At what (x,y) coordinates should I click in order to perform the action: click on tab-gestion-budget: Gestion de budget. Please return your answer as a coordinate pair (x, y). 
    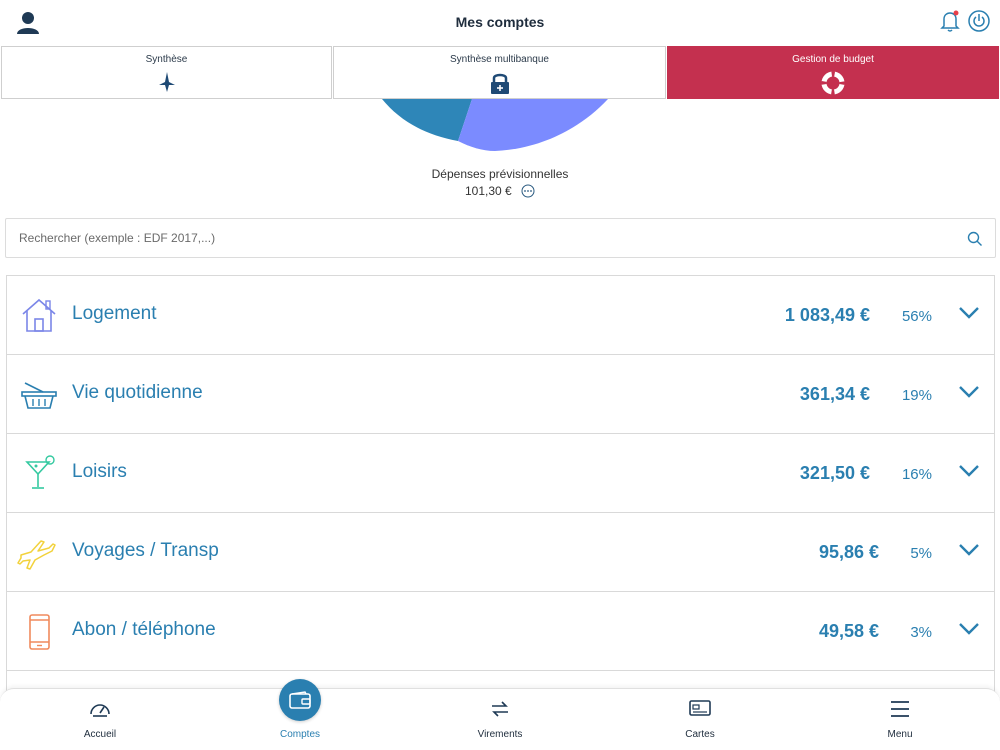
    Looking at the image, I should click on (833, 72).